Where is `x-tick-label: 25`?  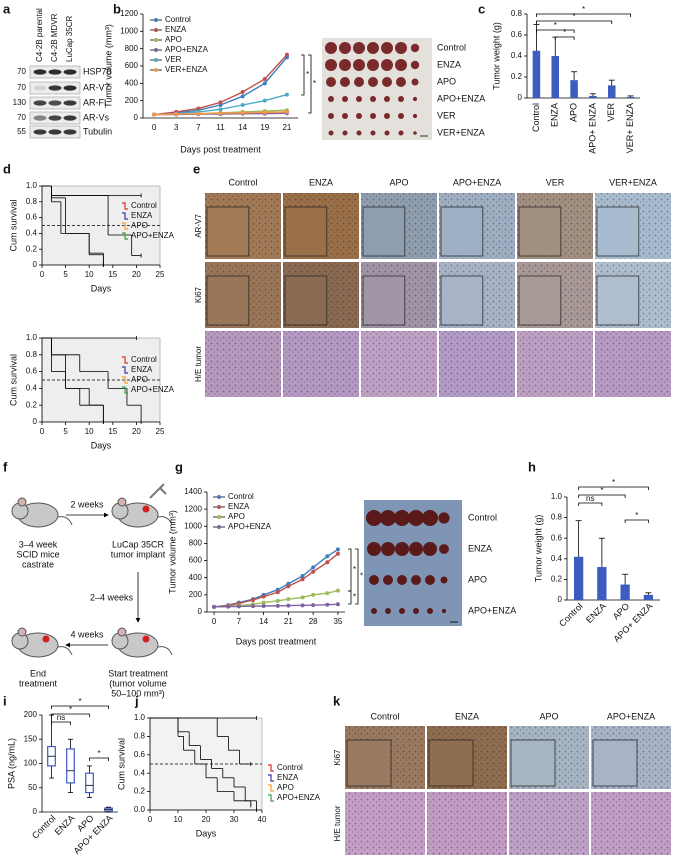 x-tick-label: 25 is located at coordinates (160, 431).